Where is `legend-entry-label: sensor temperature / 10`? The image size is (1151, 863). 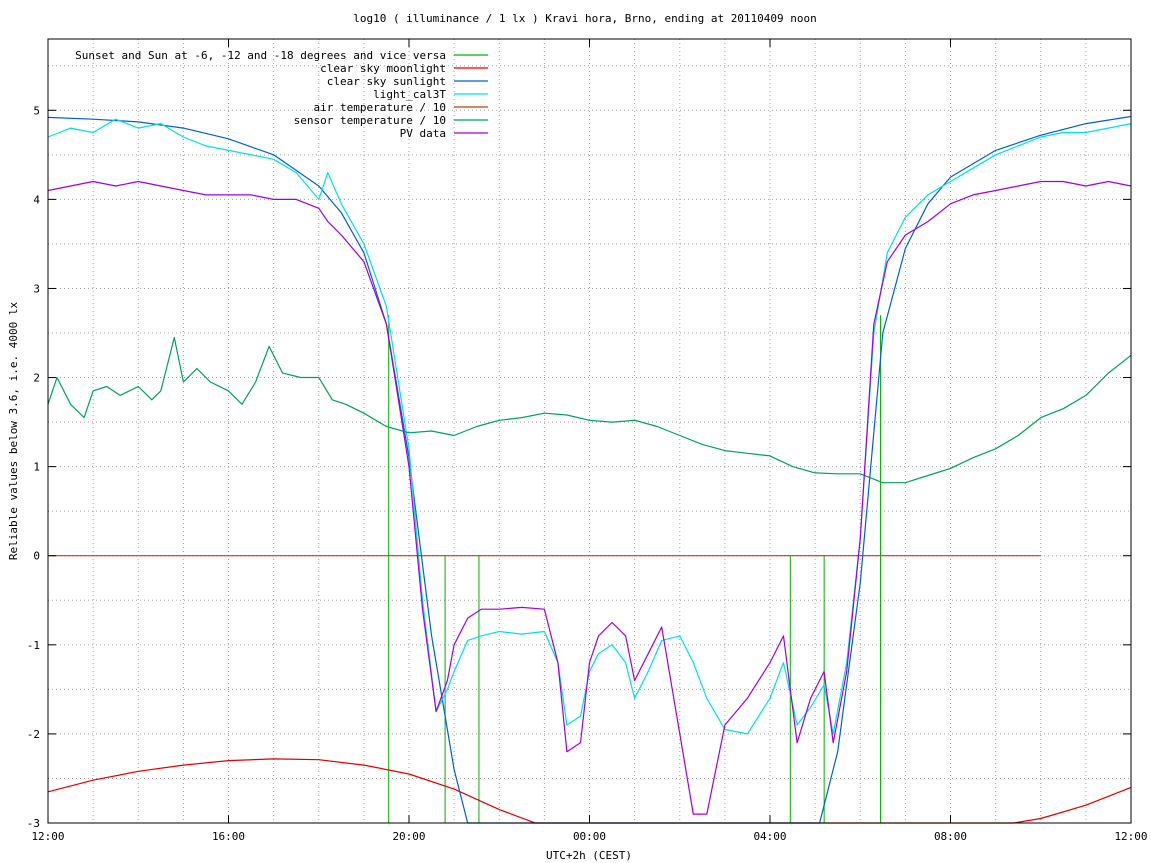 legend-entry-label: sensor temperature / 10 is located at coordinates (370, 120).